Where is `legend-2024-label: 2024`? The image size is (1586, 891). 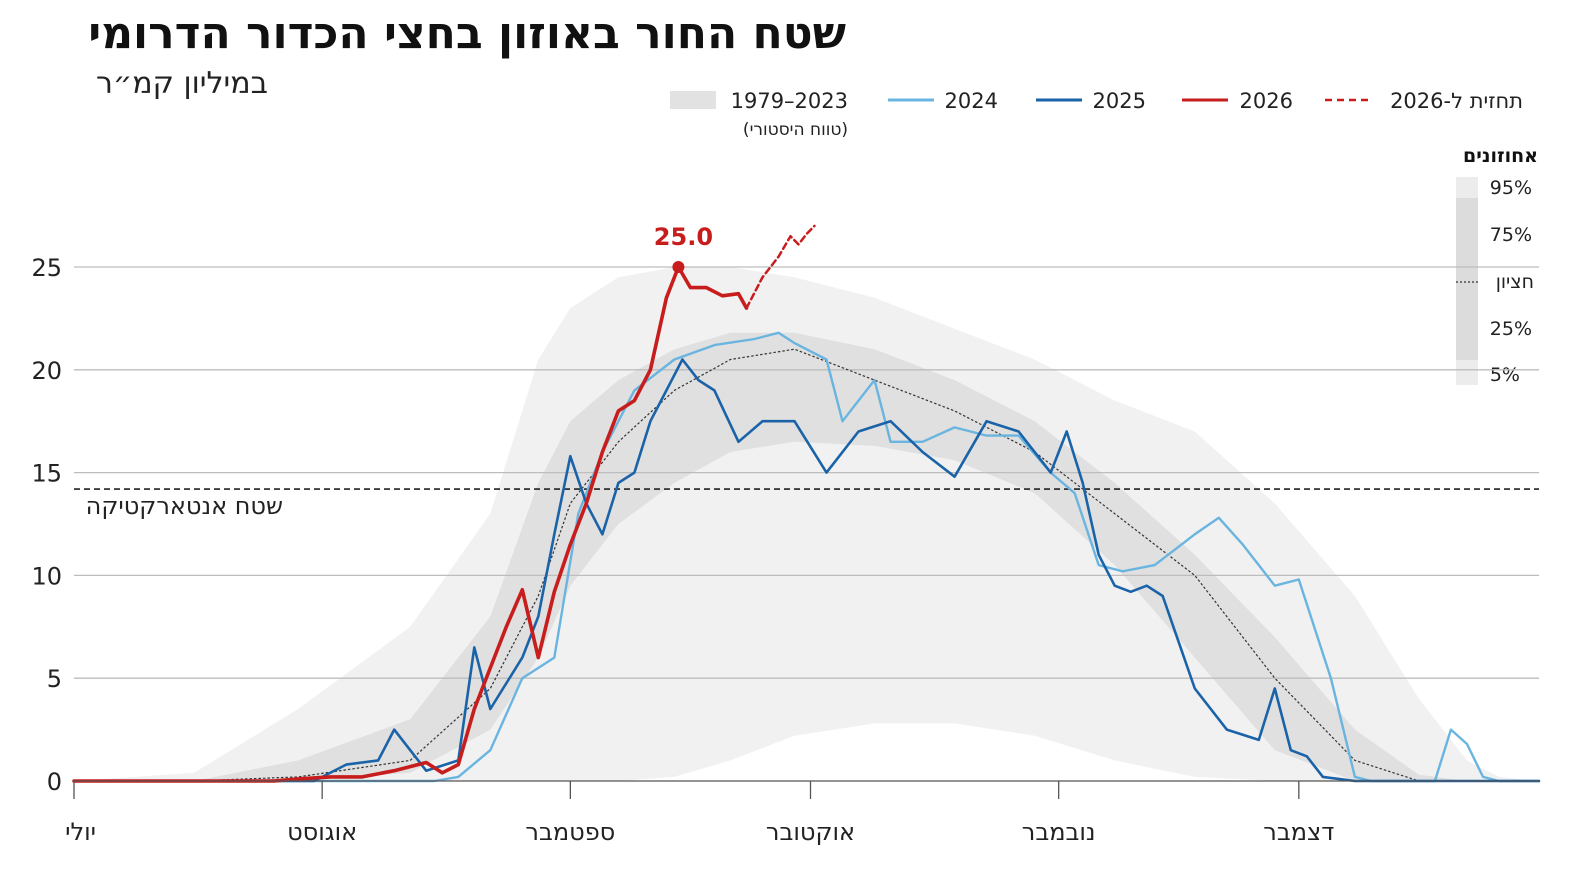 legend-2024-label: 2024 is located at coordinates (971, 101).